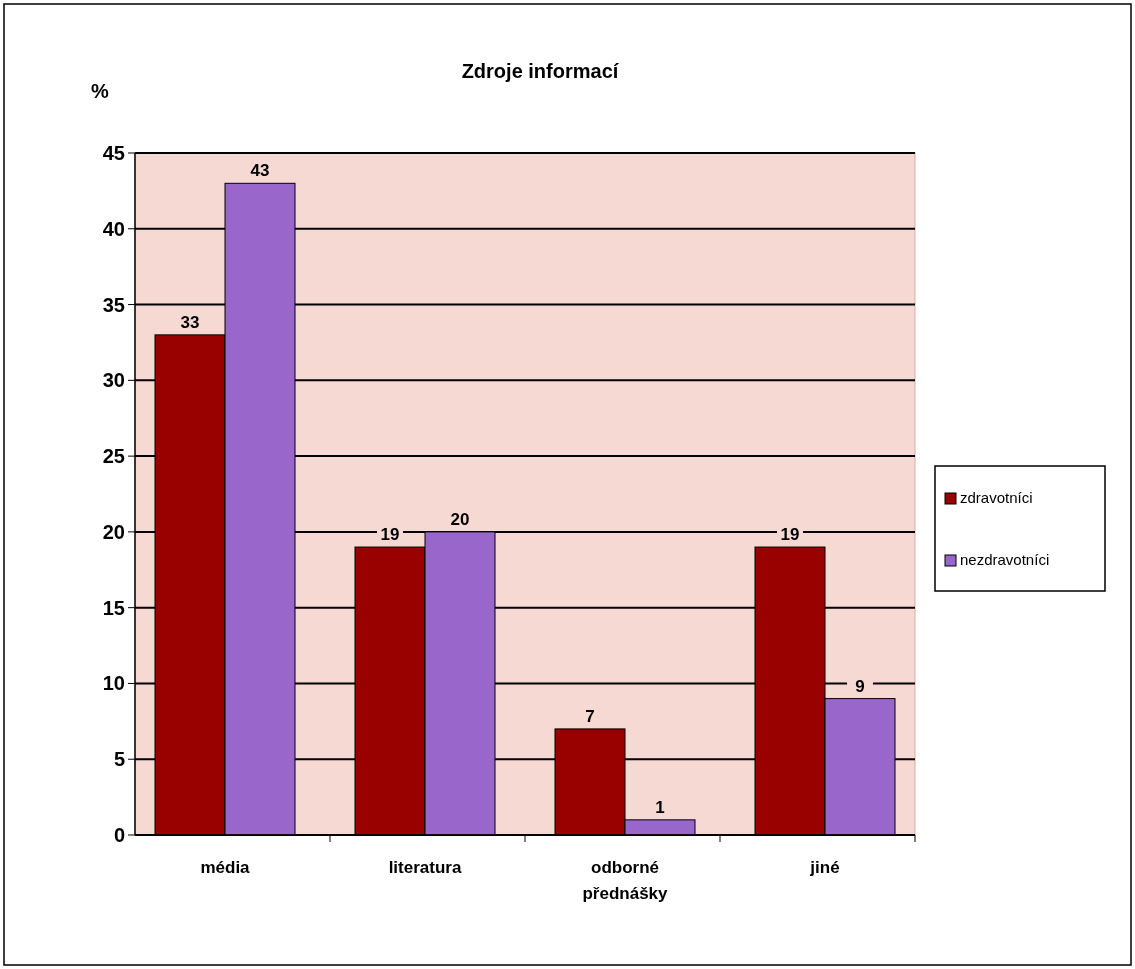  I want to click on data-label: 7, so click(590, 716).